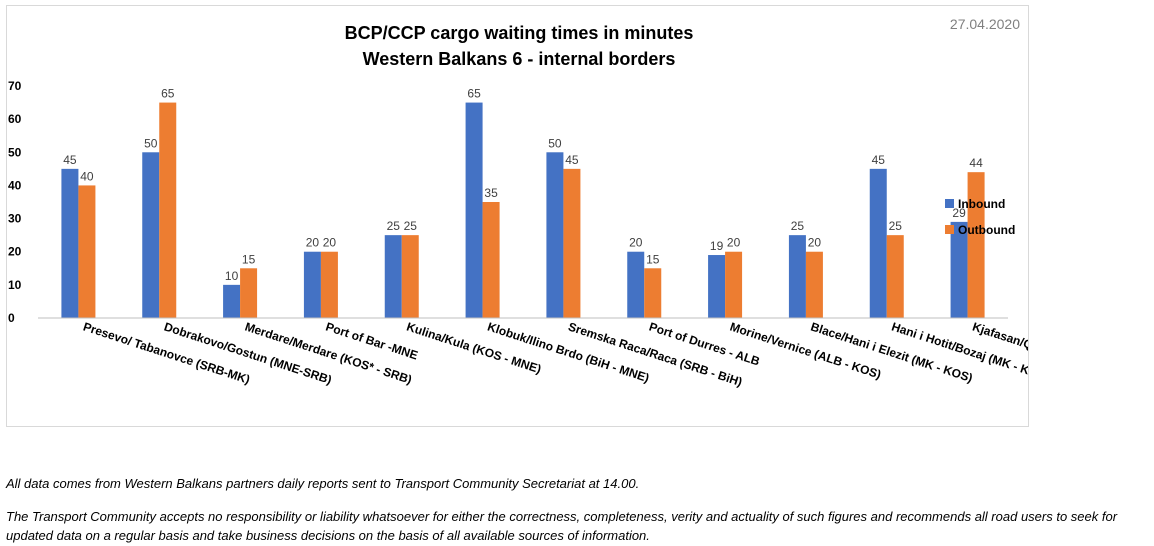 The height and width of the screenshot is (546, 1154). What do you see at coordinates (986, 230) in the screenshot?
I see `legend-label-outbound: Outbound` at bounding box center [986, 230].